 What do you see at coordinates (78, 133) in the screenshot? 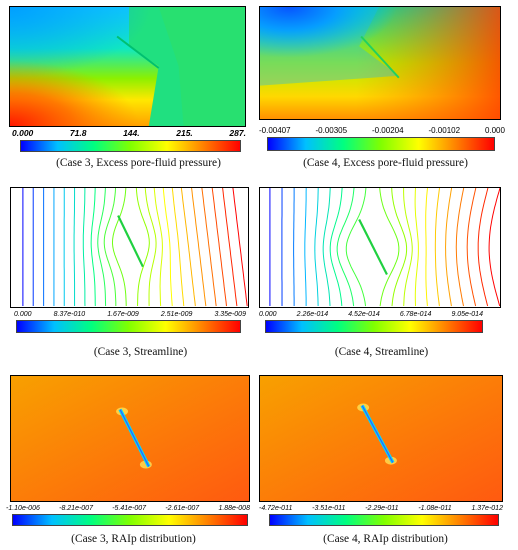
I see `tick-label: 71.8` at bounding box center [78, 133].